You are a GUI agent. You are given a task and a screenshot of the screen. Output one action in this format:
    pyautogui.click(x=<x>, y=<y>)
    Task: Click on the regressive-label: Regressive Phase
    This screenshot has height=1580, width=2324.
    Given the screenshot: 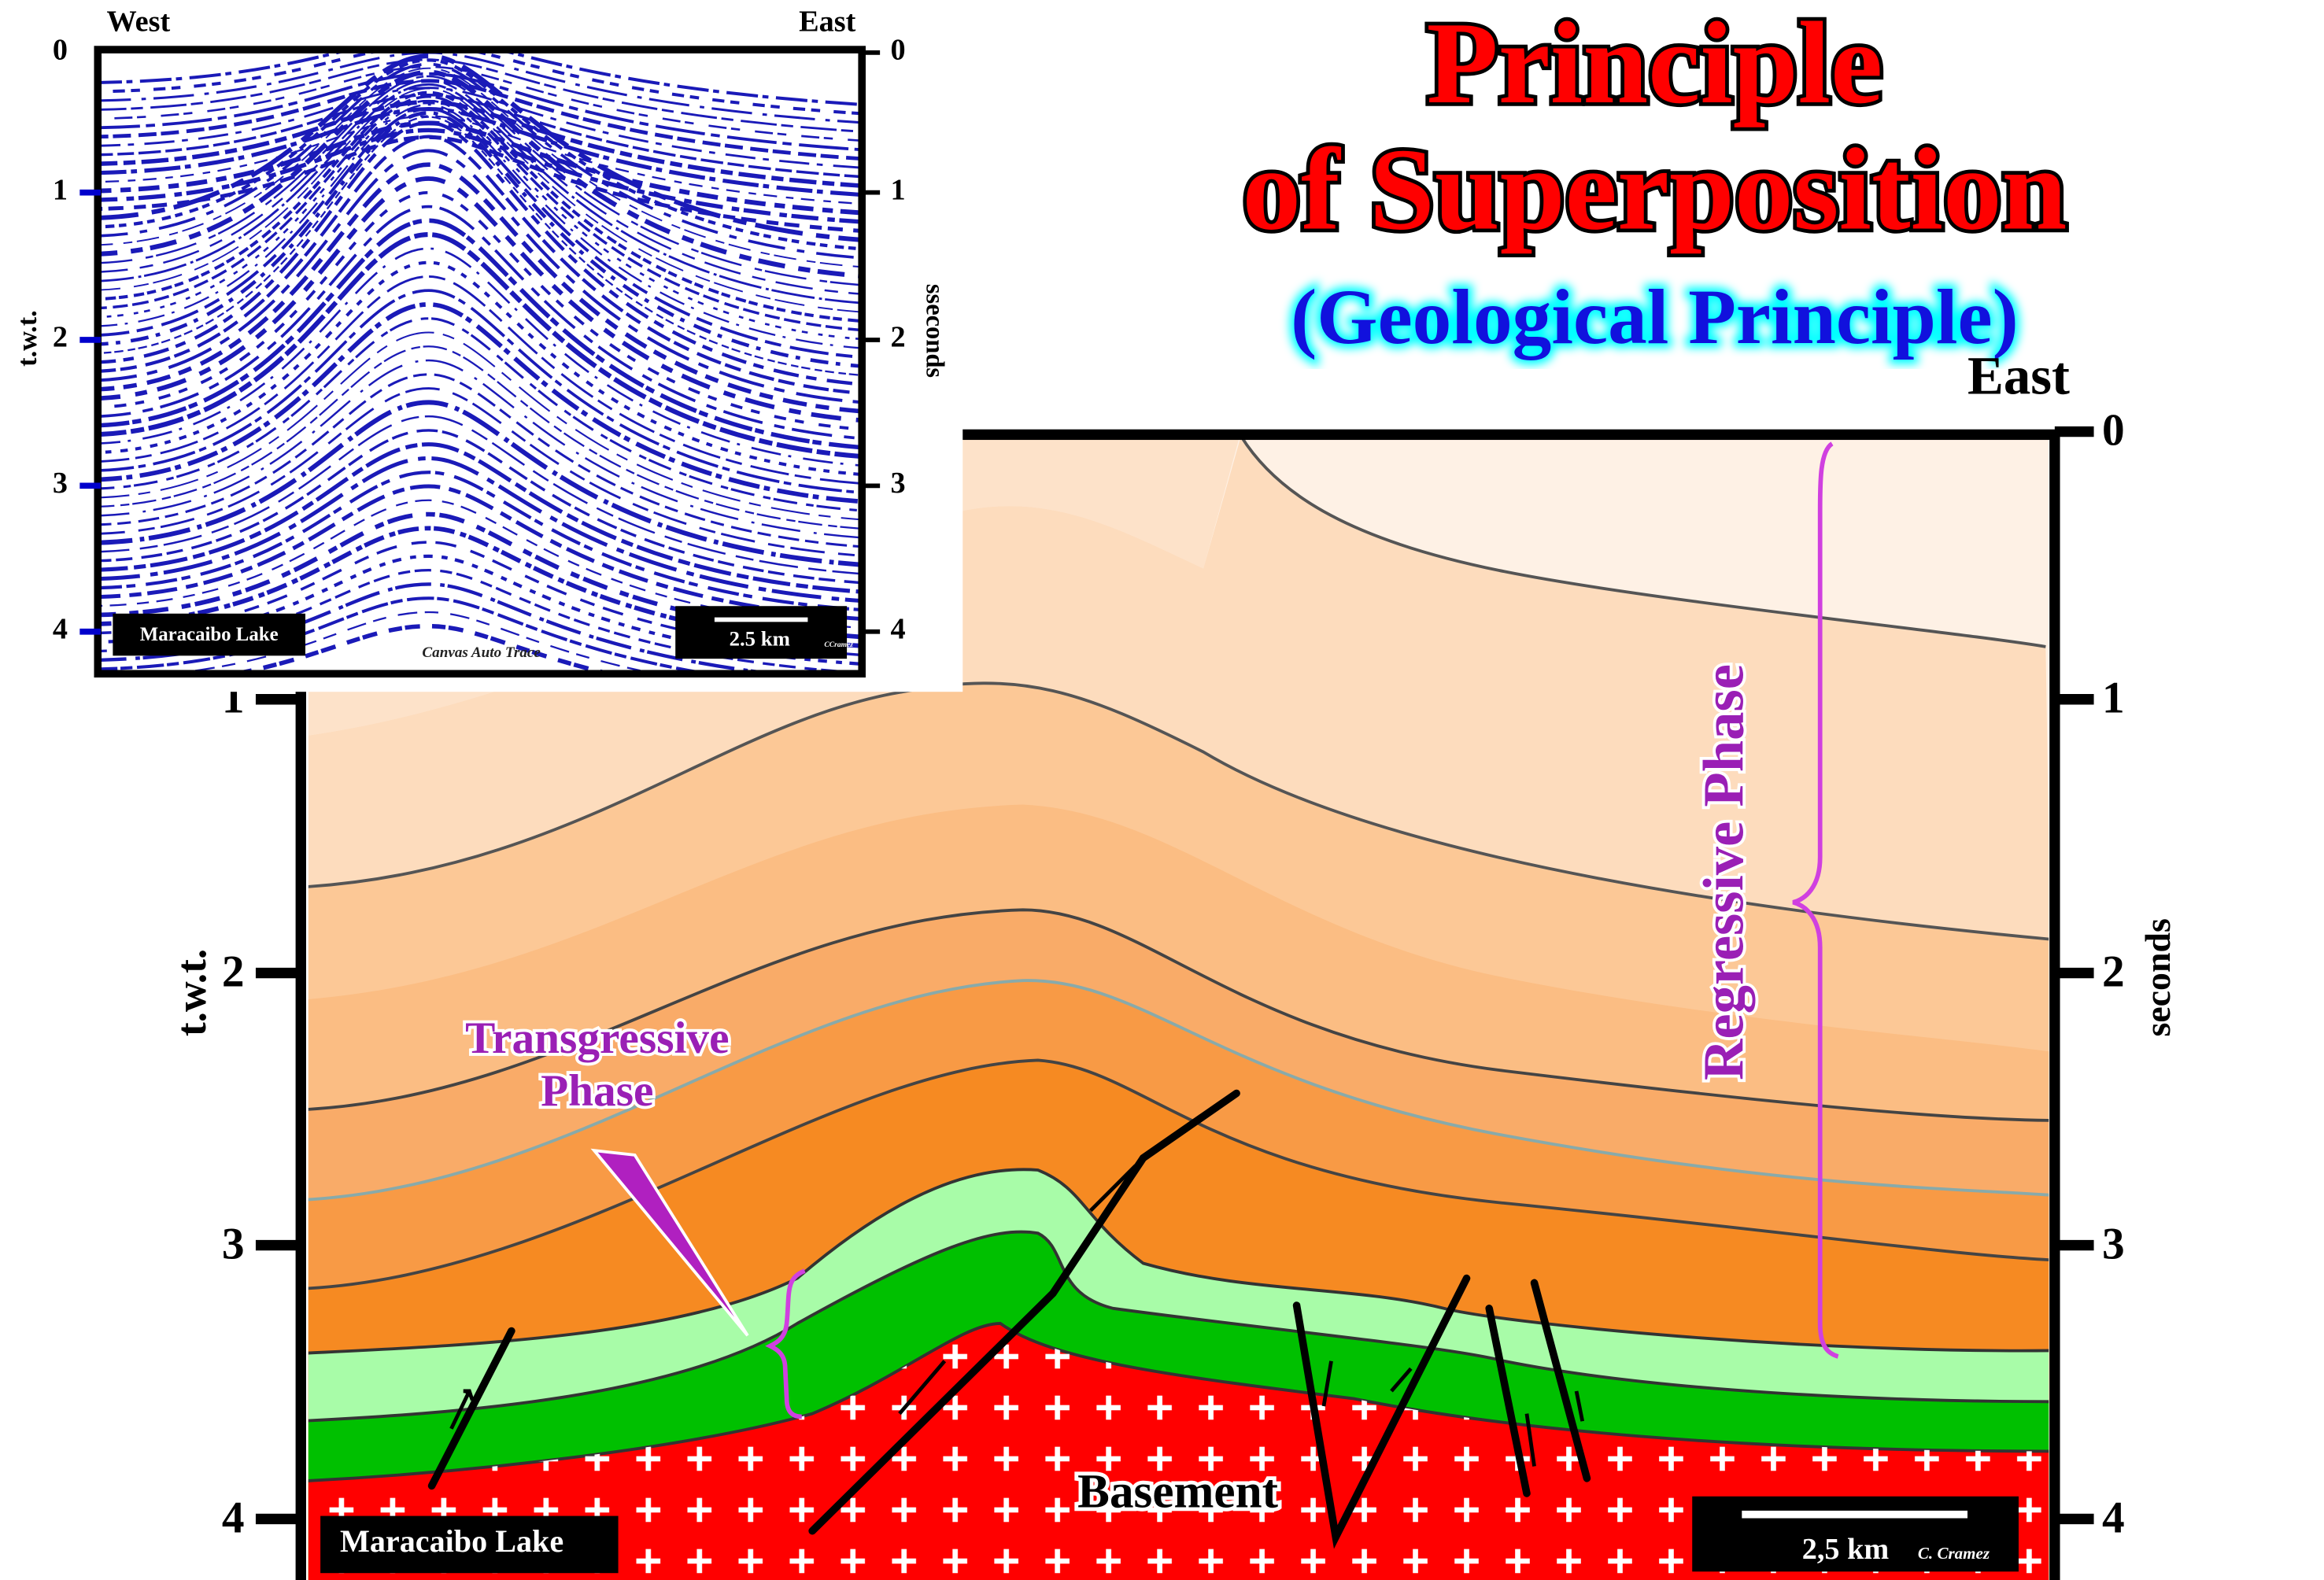 What is the action you would take?
    pyautogui.click(x=1724, y=872)
    